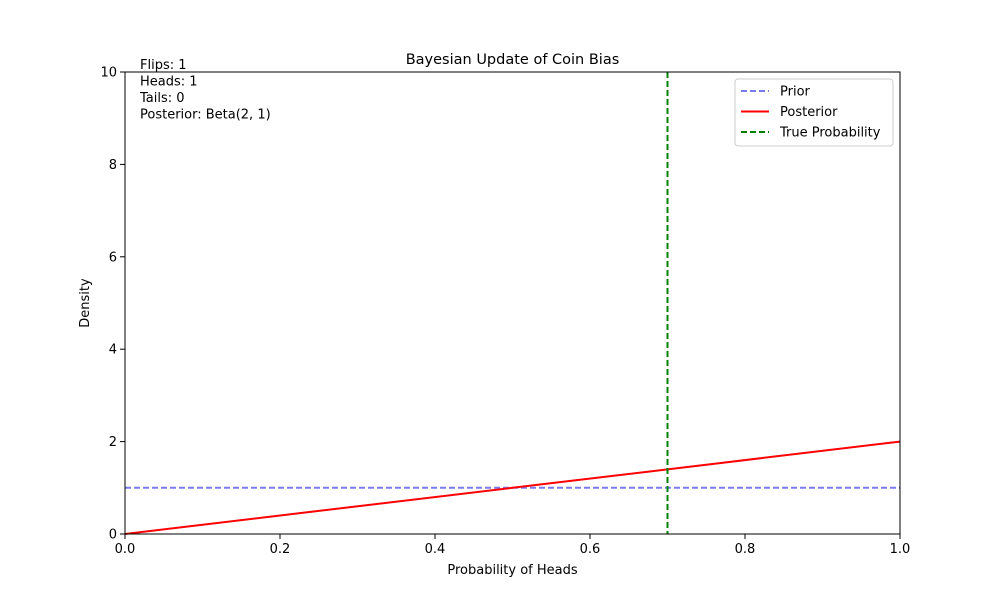  What do you see at coordinates (512, 570) in the screenshot?
I see `x-axis-label: Probability of Heads` at bounding box center [512, 570].